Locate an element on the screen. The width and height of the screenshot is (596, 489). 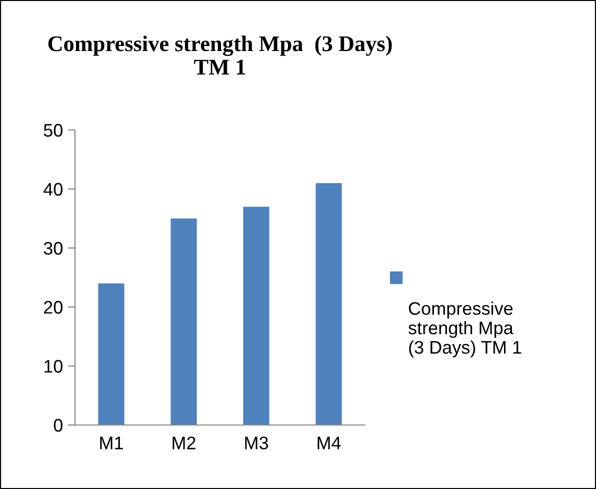
y-tick-label: 40 is located at coordinates (53, 189).